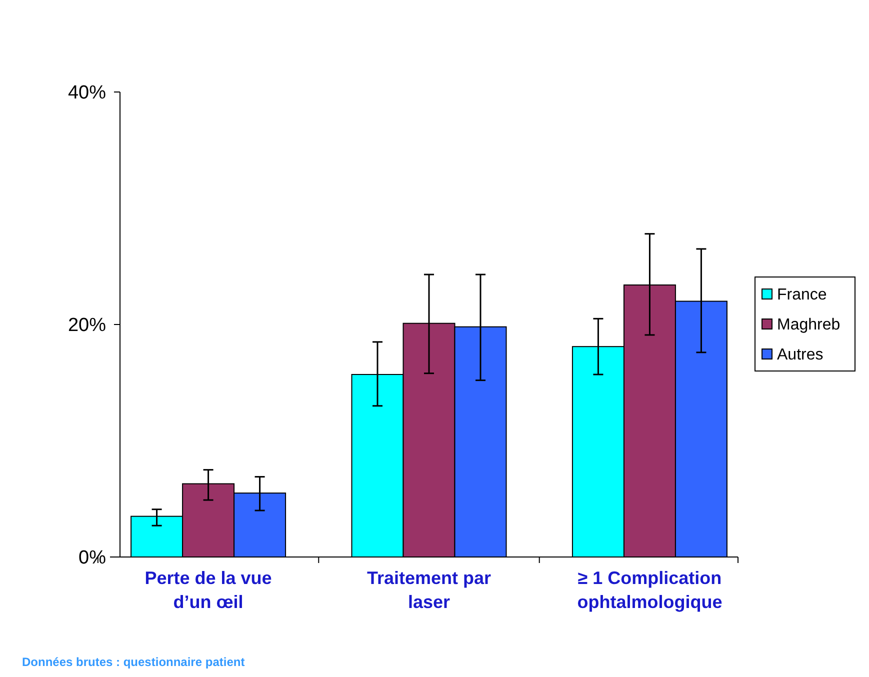 The image size is (869, 677). I want to click on legend-label: Maghreb, so click(808, 325).